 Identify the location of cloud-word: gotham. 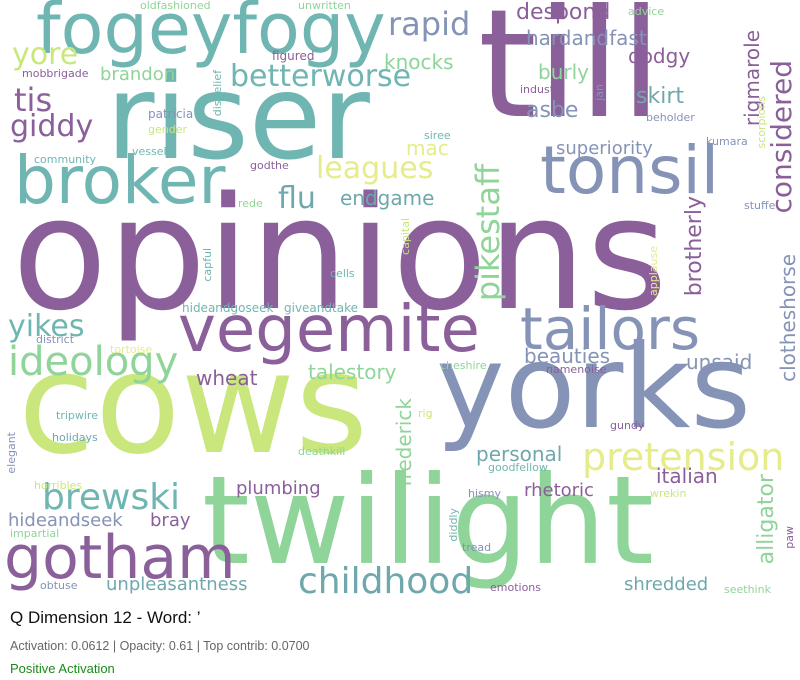
(120, 558).